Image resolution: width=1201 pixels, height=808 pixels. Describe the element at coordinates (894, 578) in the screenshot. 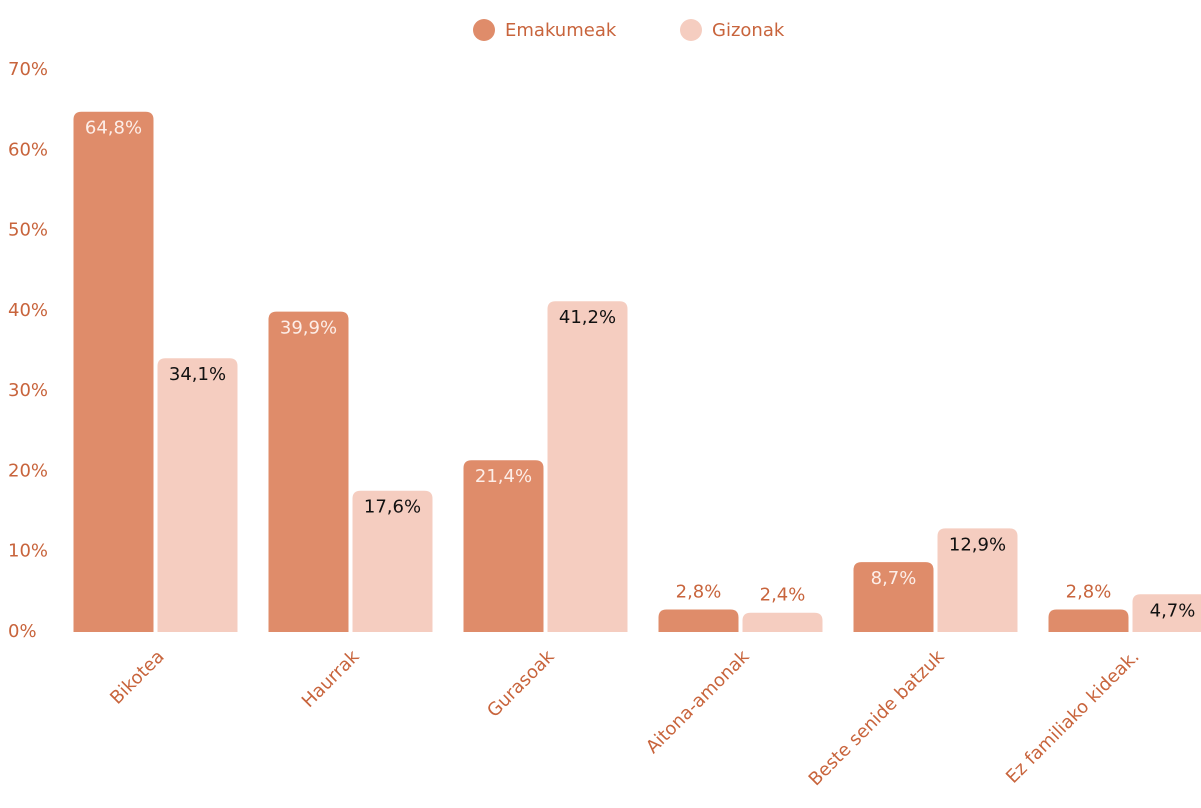

I see `data-label: 8,7%` at that location.